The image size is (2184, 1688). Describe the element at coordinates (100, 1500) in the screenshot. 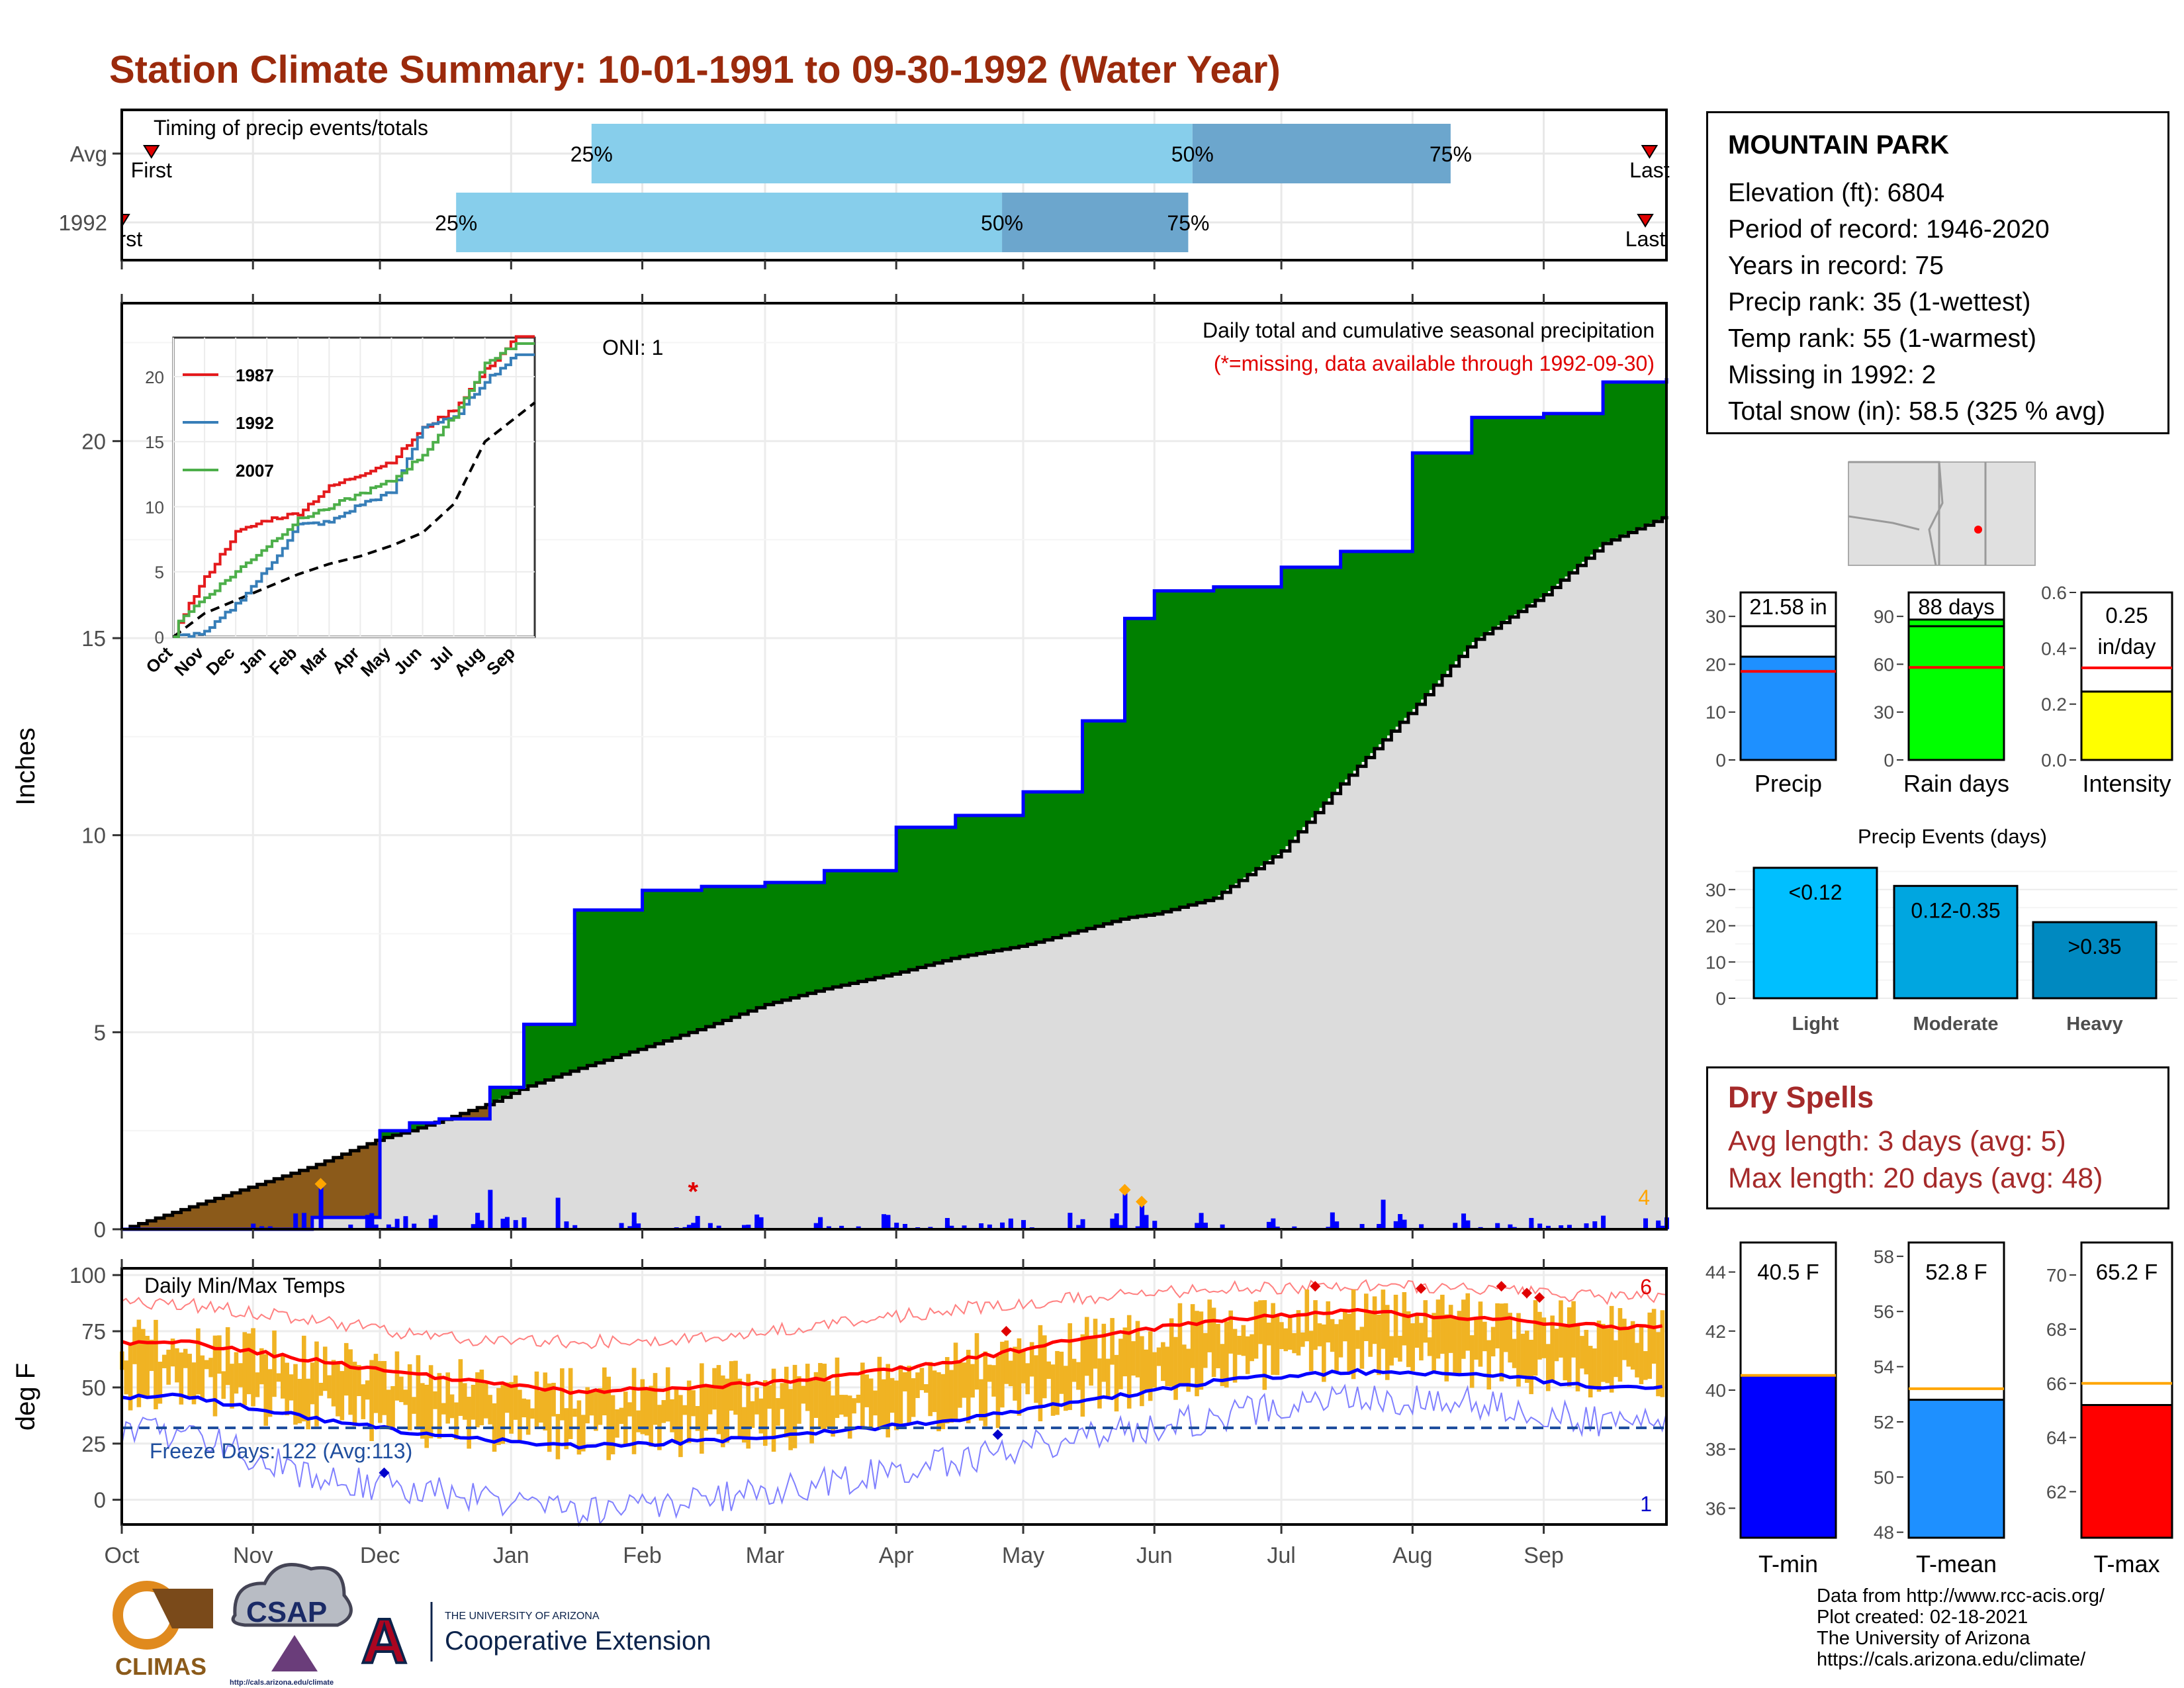

I see `temp-y-tick-label: 0` at that location.